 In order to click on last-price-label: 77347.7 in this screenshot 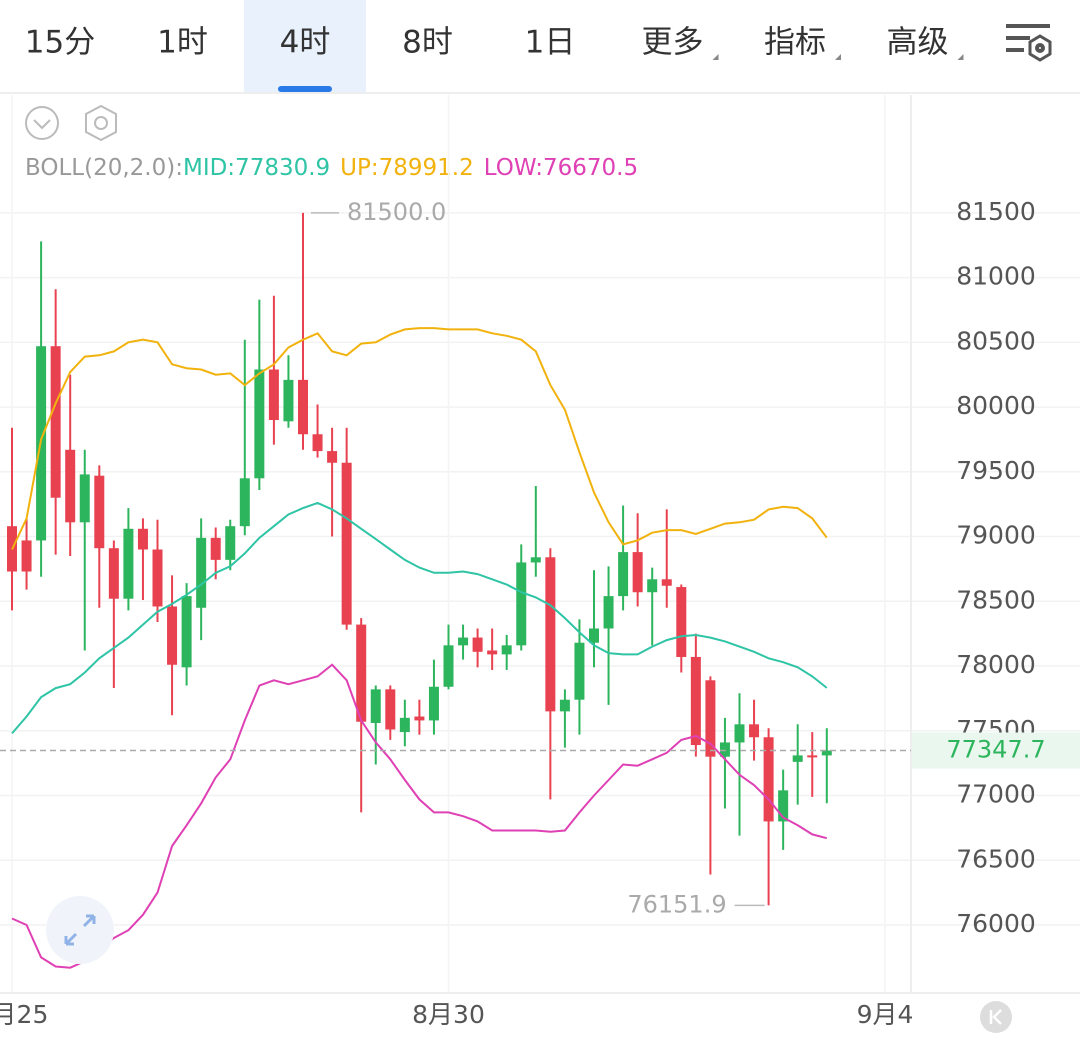, I will do `click(995, 750)`.